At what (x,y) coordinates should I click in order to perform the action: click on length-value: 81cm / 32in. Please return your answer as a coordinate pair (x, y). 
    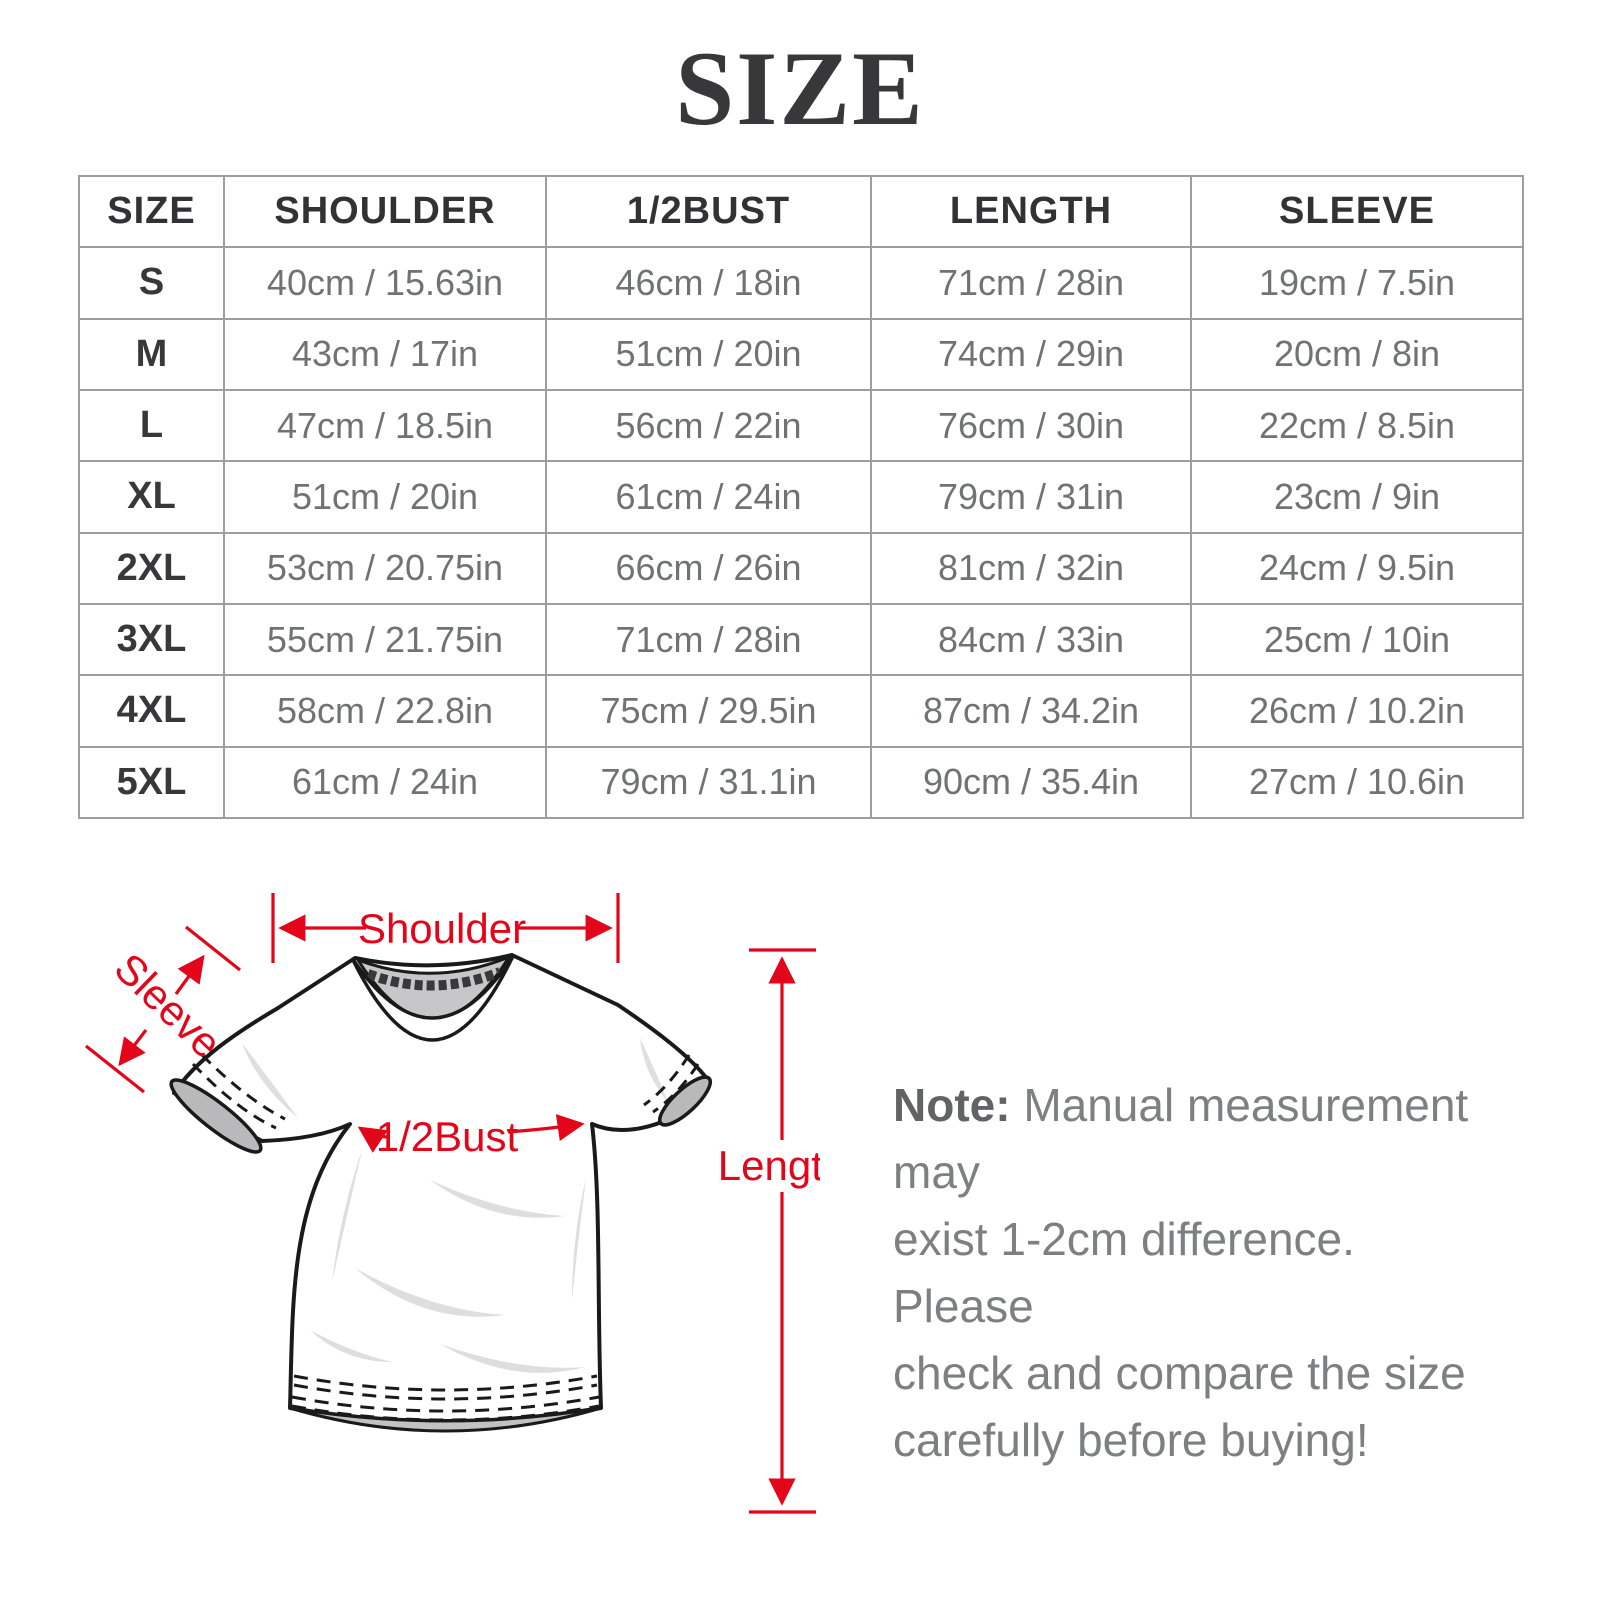
    Looking at the image, I should click on (1031, 568).